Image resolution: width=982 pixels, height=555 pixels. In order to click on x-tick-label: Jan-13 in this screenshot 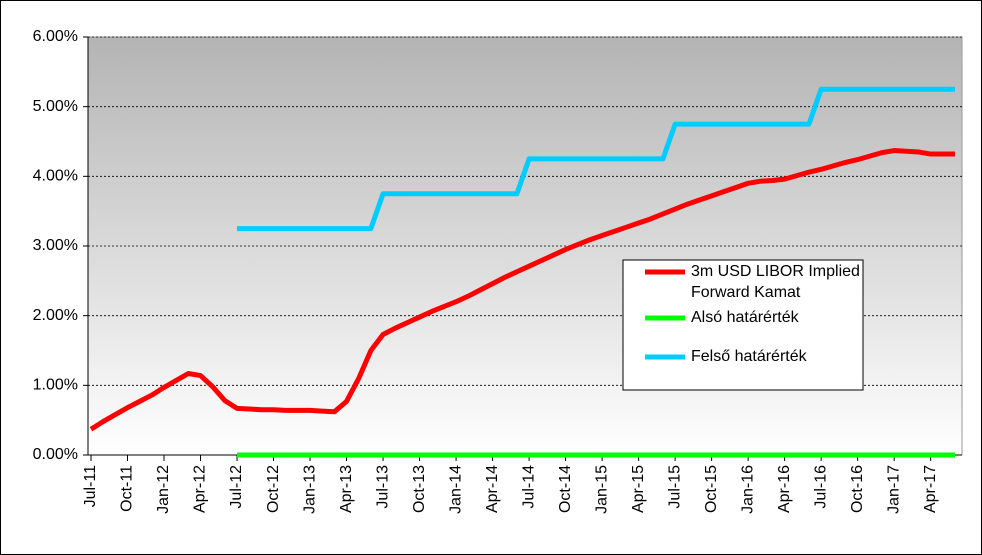, I will do `click(309, 489)`.